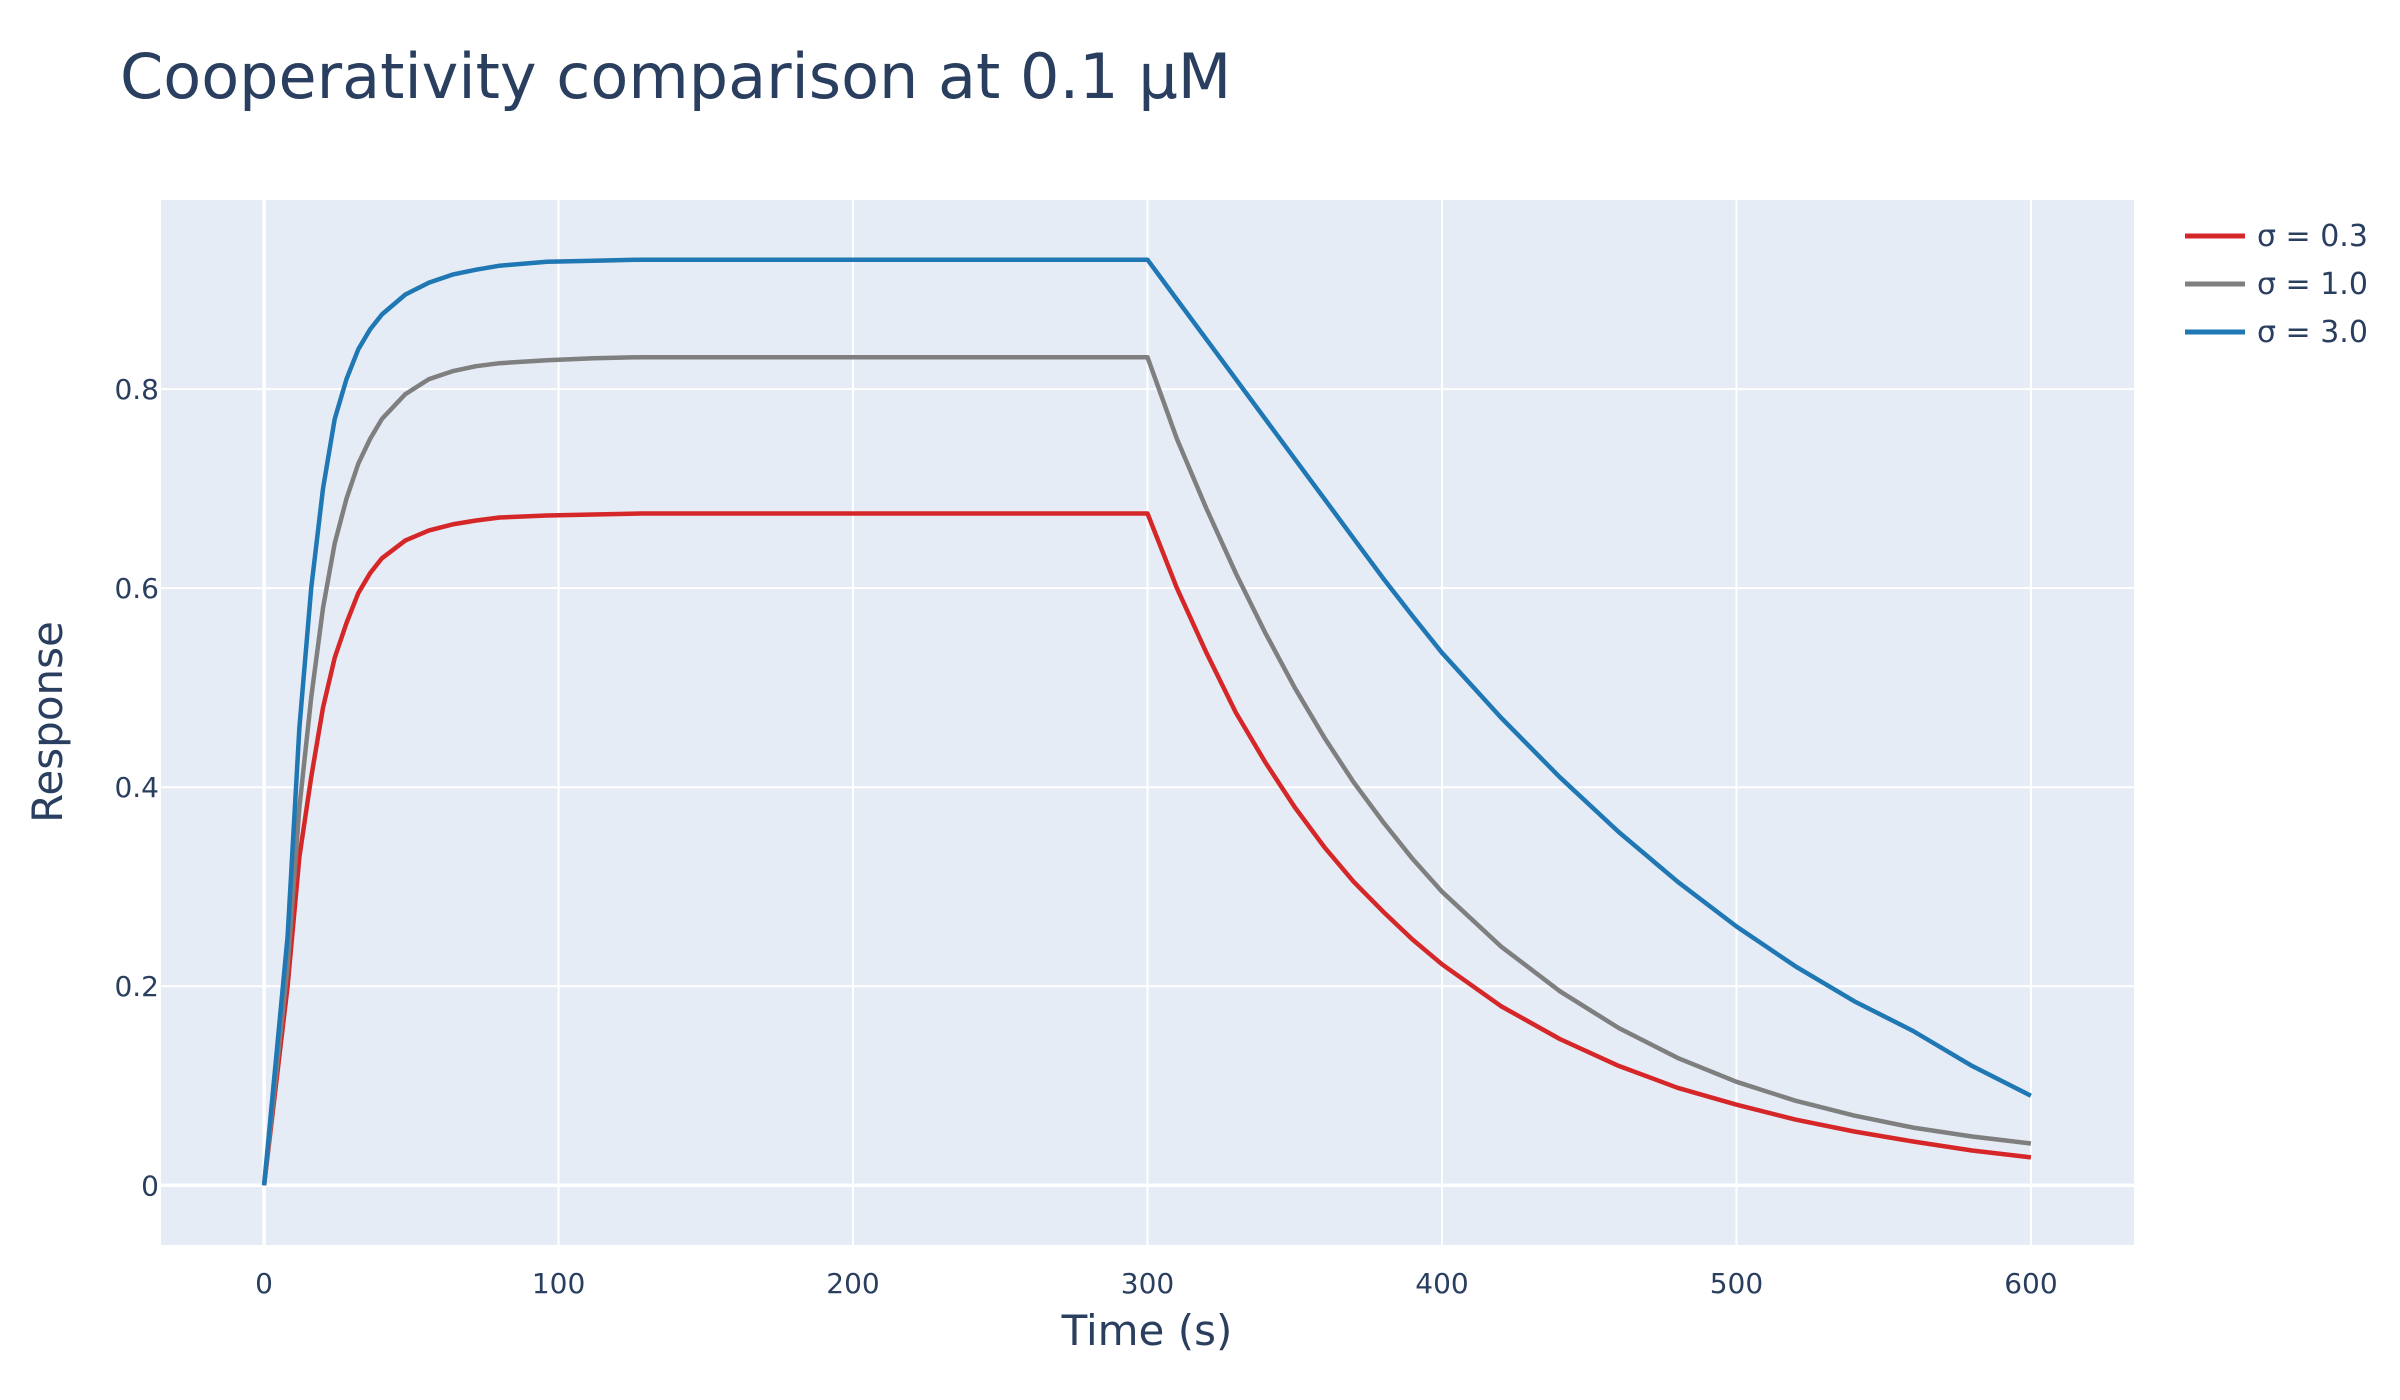 The width and height of the screenshot is (2400, 1400). I want to click on x-tick-label: 300, so click(1147, 1283).